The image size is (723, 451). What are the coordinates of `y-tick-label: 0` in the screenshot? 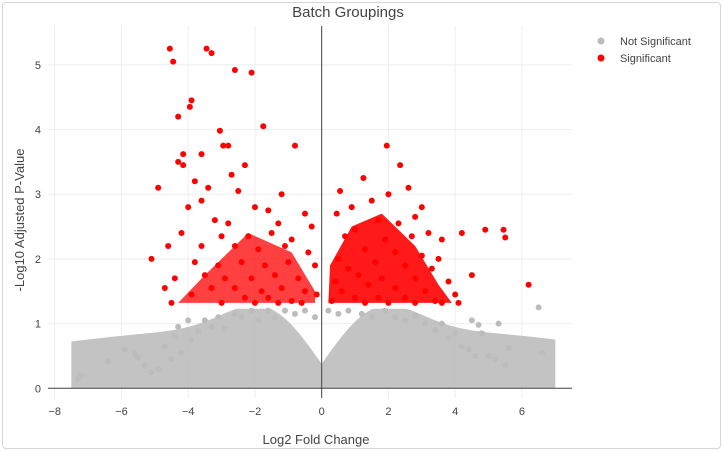 It's located at (38, 389).